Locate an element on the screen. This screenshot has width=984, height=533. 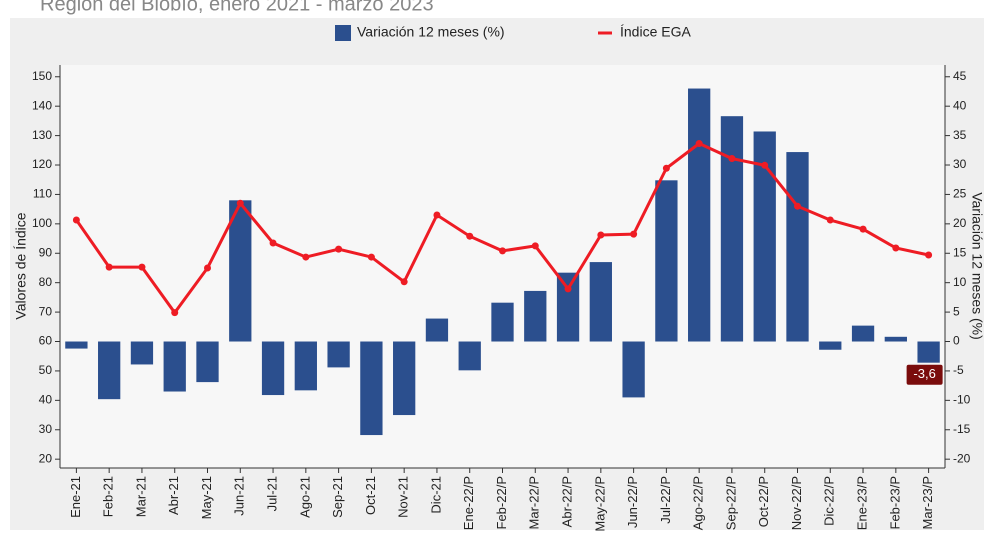
x-tick-label: Nov-22/P is located at coordinates (796, 503).